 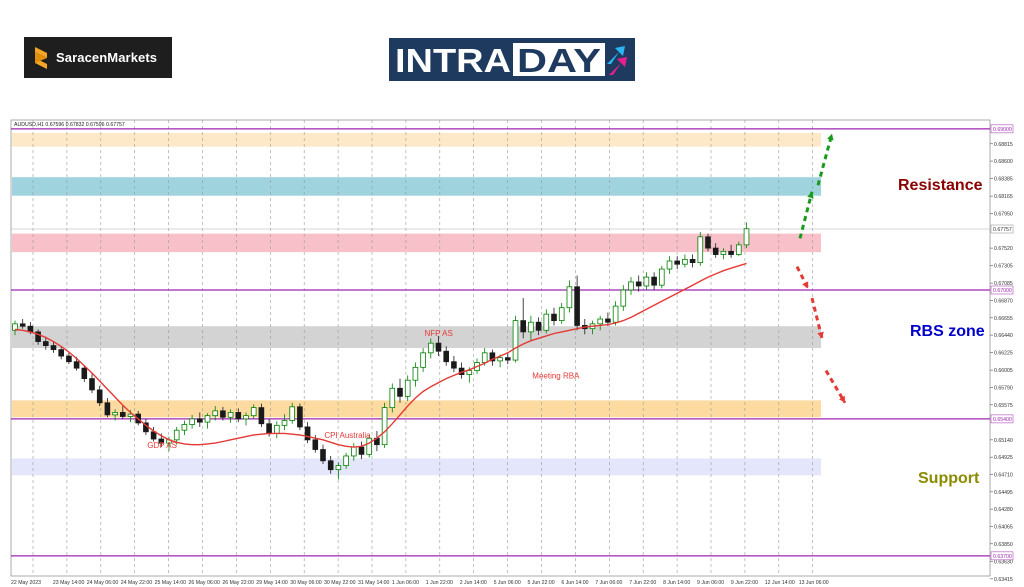 I want to click on banner-text-day: DAY, so click(x=559, y=60).